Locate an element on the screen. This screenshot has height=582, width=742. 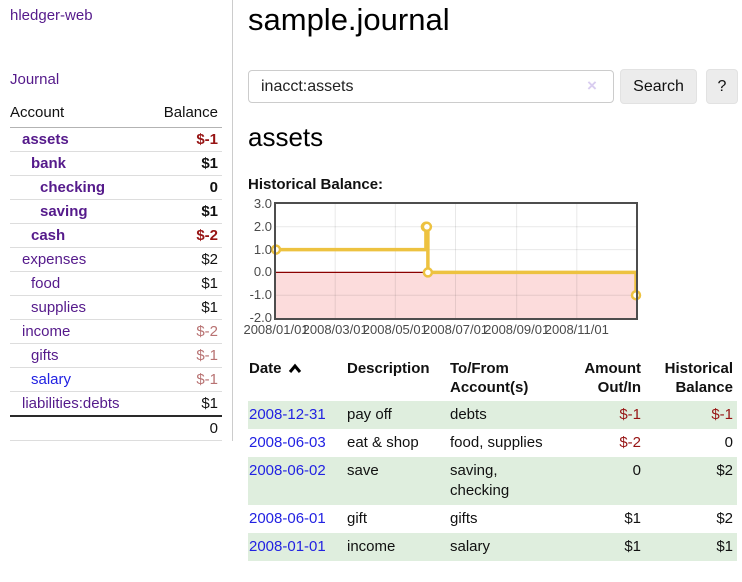
account-link: expenses is located at coordinates (54, 259).